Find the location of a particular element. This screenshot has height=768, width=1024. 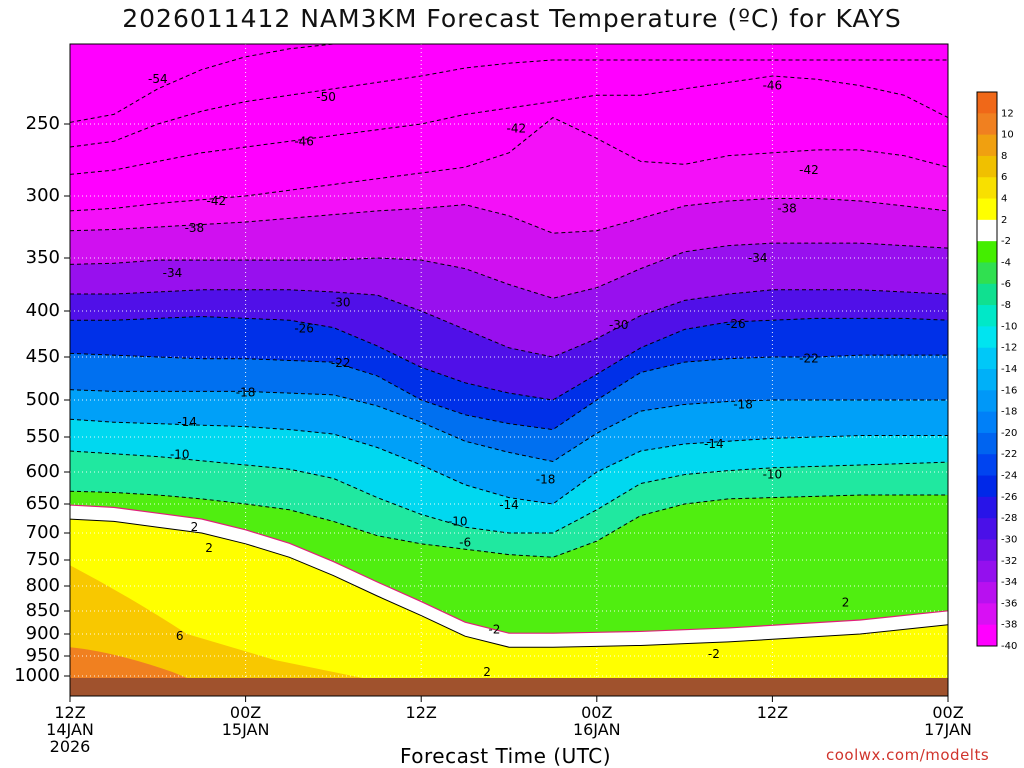

x-tick-label: 12Z is located at coordinates (421, 712).